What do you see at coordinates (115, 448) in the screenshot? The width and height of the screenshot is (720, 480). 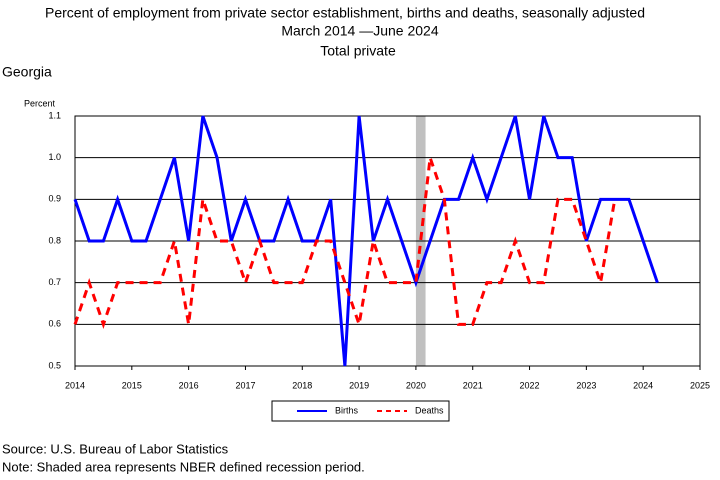 I see `source: Source: U.S. Bureau of Labor Statistics` at bounding box center [115, 448].